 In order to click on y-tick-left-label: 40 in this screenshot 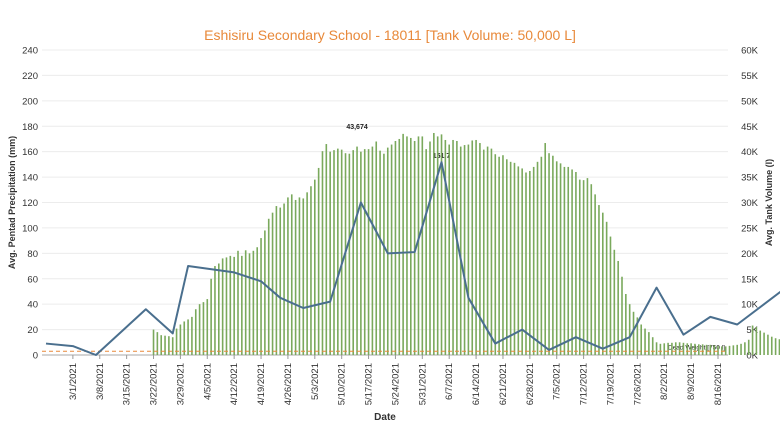, I will do `click(32, 305)`.